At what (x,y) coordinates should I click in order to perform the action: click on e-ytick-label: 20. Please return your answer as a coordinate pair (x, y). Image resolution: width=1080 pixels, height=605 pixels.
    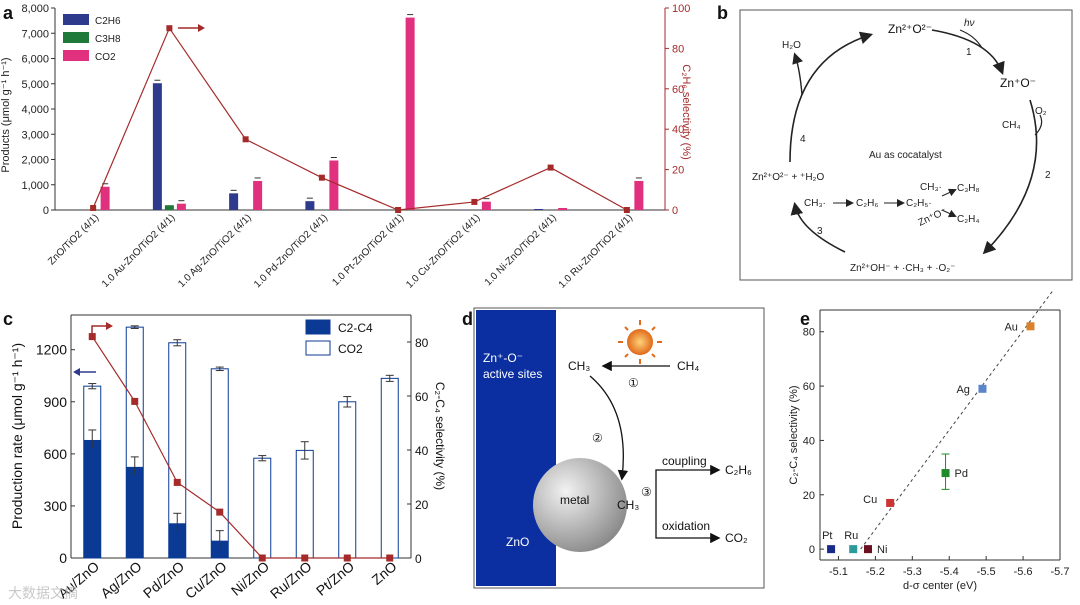
    Looking at the image, I should click on (809, 496).